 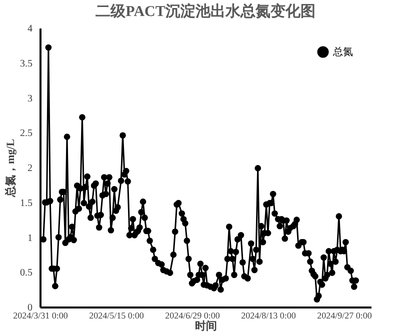 I want to click on chart-title: 二级PACT沉淀池出水总氮变化图, so click(x=206, y=11).